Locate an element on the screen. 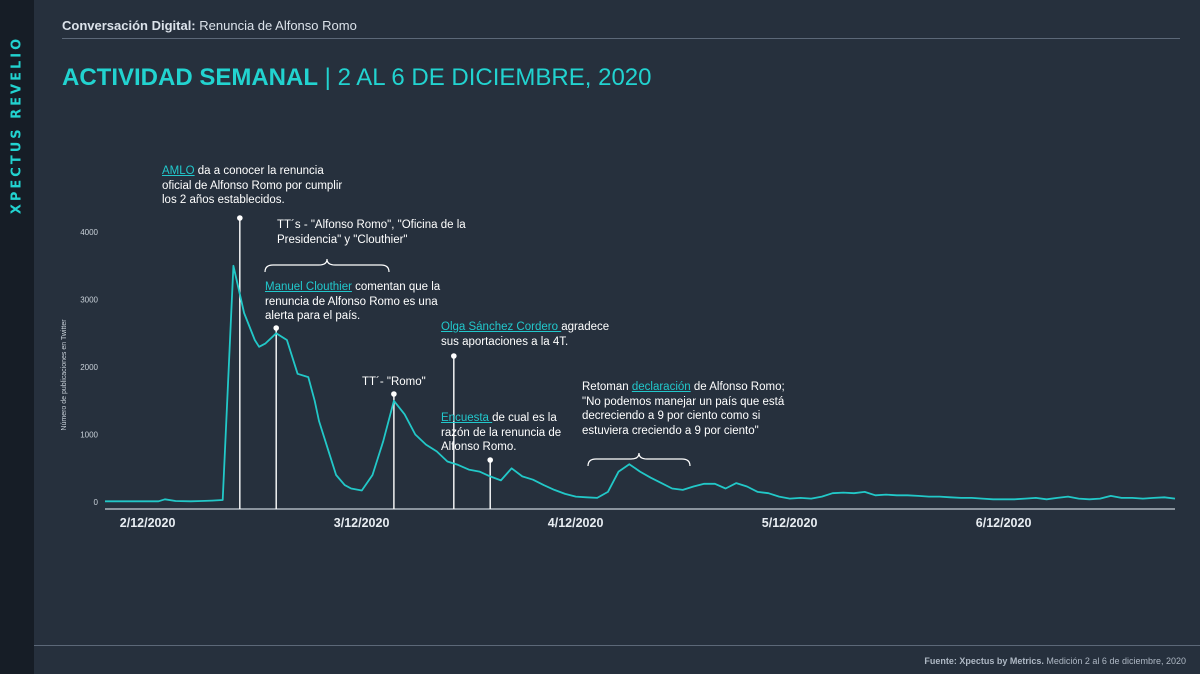 The height and width of the screenshot is (674, 1200). title-dates: 2 AL 6 DE DICIEMBRE, 2020 is located at coordinates (494, 77).